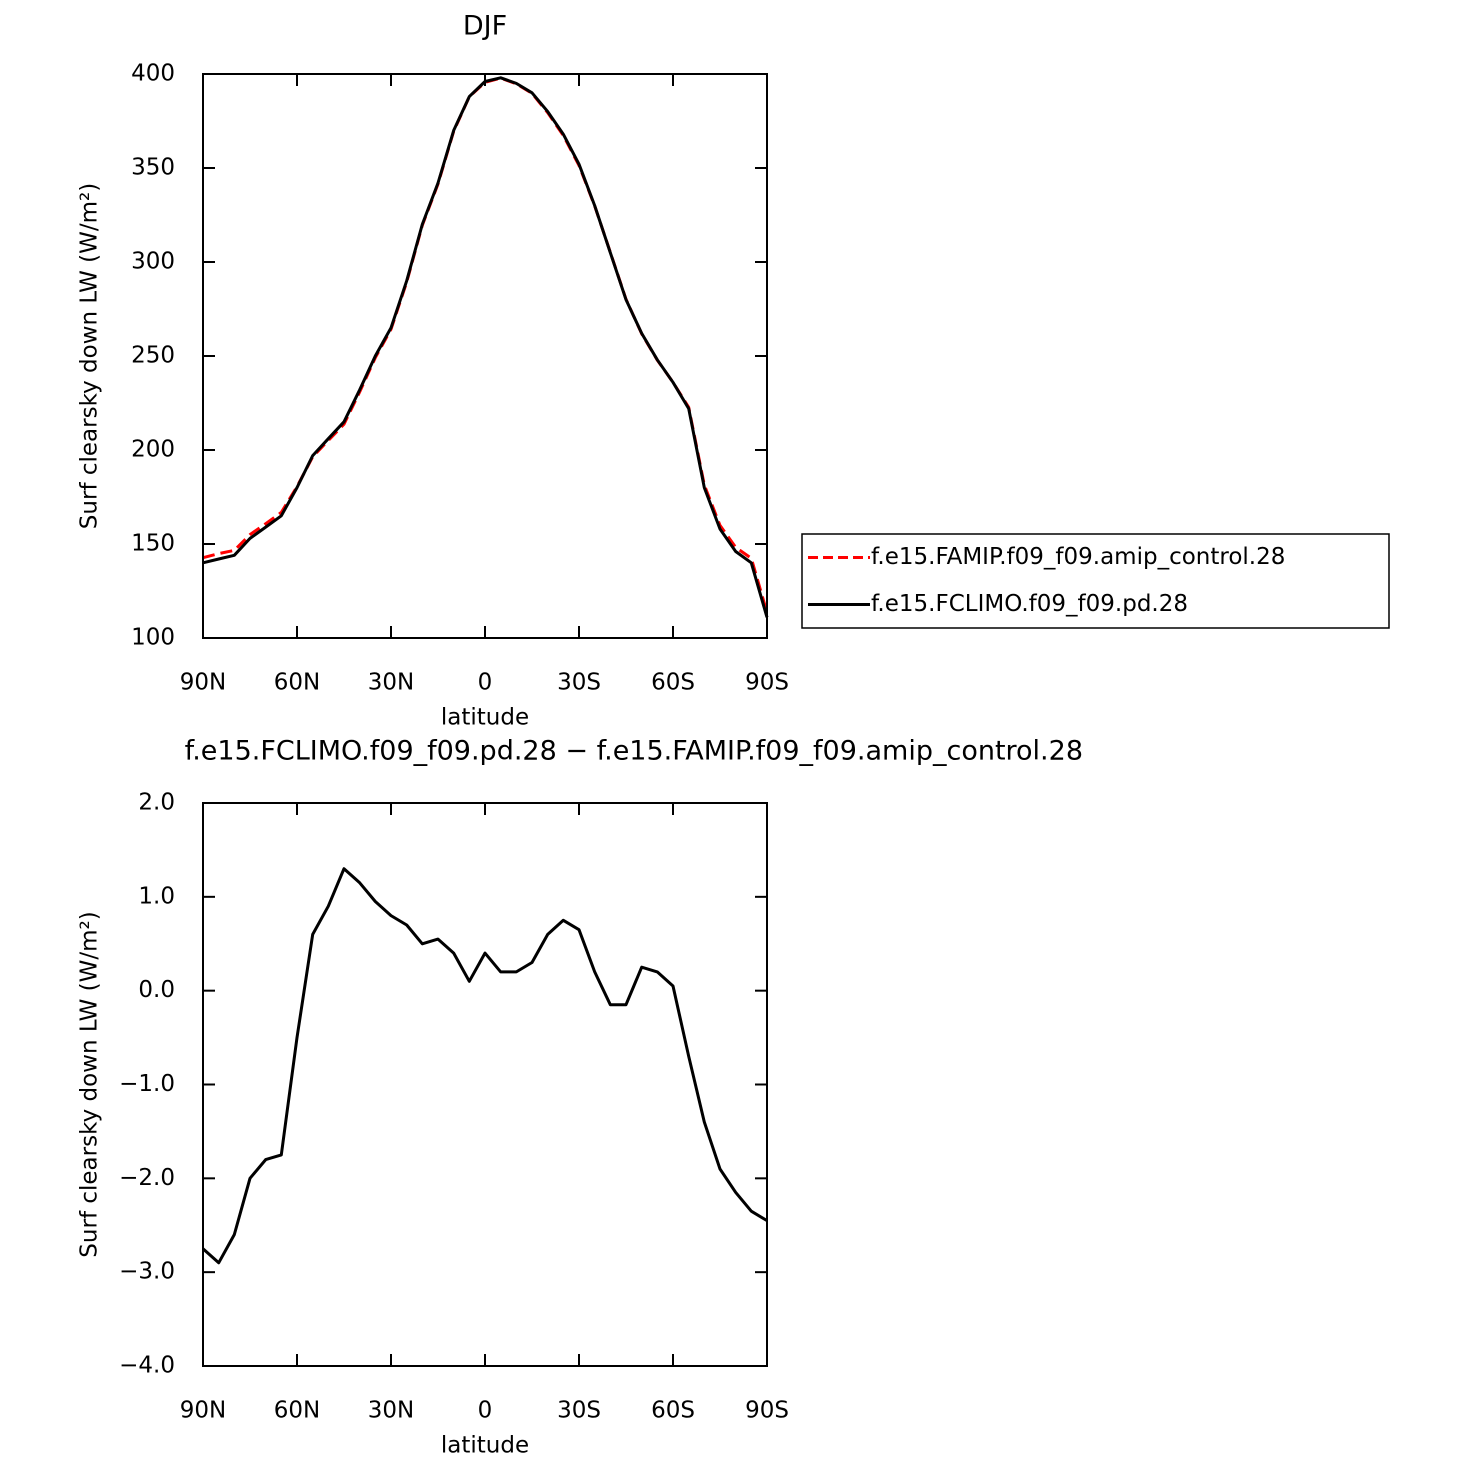 The width and height of the screenshot is (1469, 1469). I want to click on legend-label: f.e15.FAMIP.f09_f09.amip_control.28, so click(1078, 557).